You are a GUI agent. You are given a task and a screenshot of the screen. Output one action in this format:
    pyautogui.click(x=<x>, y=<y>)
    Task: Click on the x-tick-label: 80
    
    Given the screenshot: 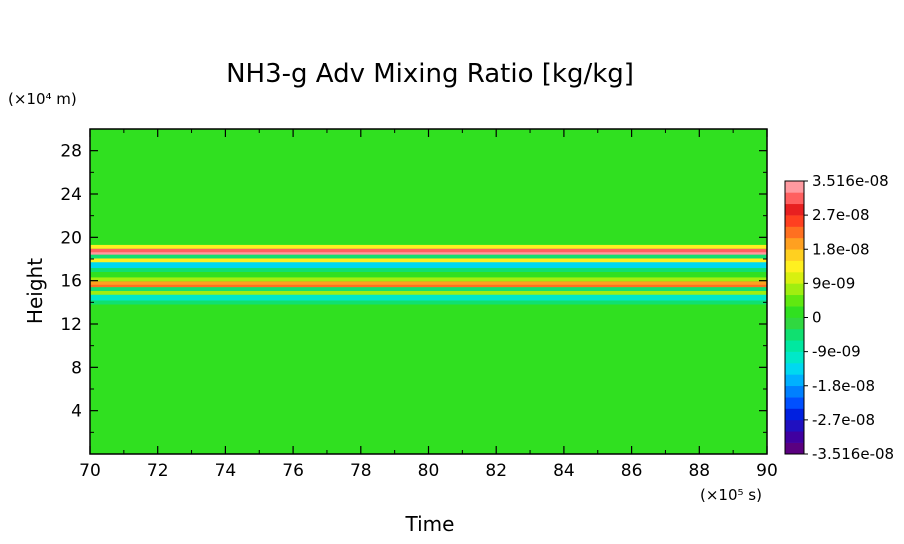 What is the action you would take?
    pyautogui.click(x=429, y=471)
    